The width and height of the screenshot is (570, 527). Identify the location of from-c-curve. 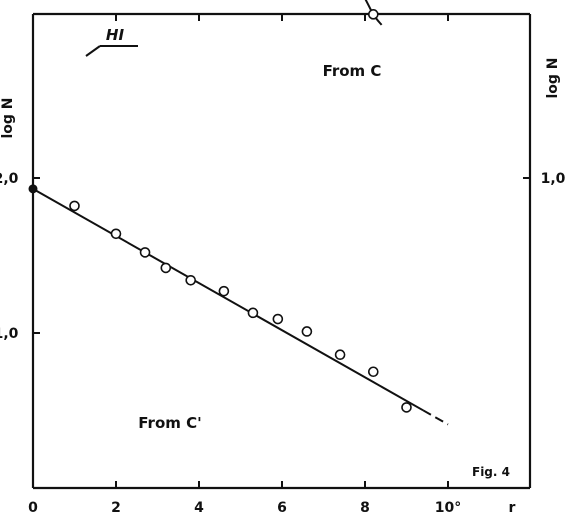
(373, 13).